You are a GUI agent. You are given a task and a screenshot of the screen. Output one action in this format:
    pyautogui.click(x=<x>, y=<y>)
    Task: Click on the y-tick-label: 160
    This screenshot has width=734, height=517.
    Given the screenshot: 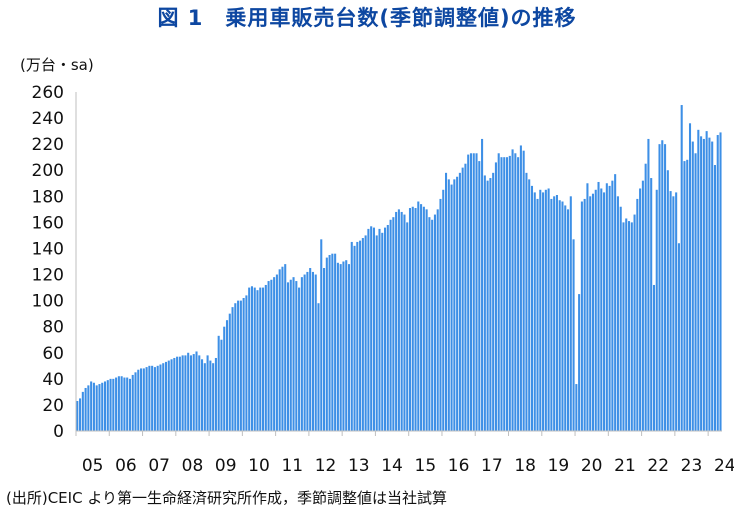 What is the action you would take?
    pyautogui.click(x=48, y=223)
    